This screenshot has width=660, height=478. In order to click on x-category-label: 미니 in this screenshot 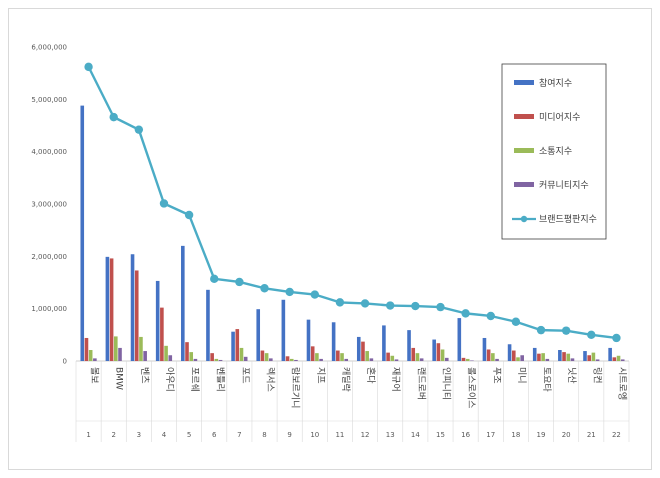, I will do `click(521, 375)`.